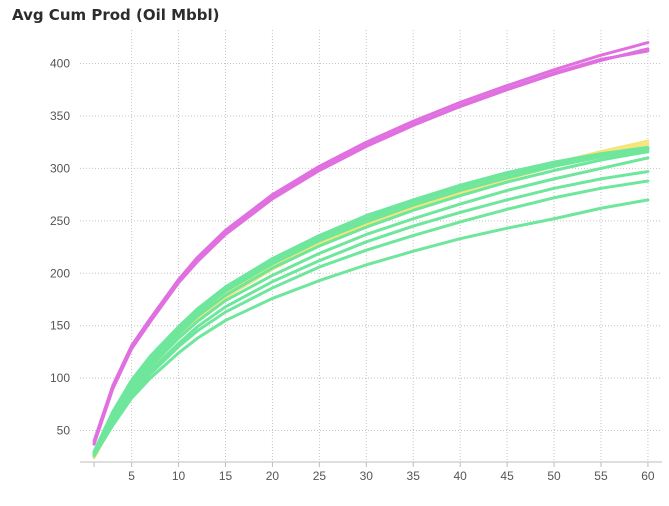  Describe the element at coordinates (648, 476) in the screenshot. I see `x-tick-label: 60` at that location.